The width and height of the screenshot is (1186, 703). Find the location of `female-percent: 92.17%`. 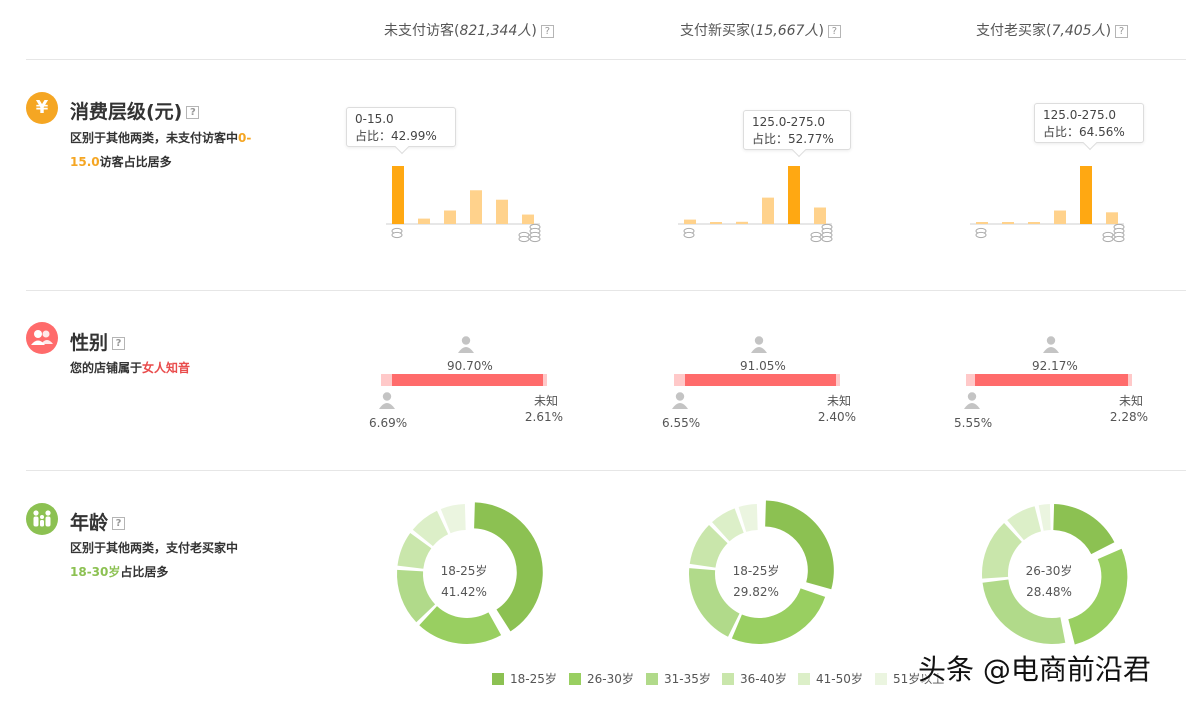

female-percent: 92.17% is located at coordinates (1055, 366).